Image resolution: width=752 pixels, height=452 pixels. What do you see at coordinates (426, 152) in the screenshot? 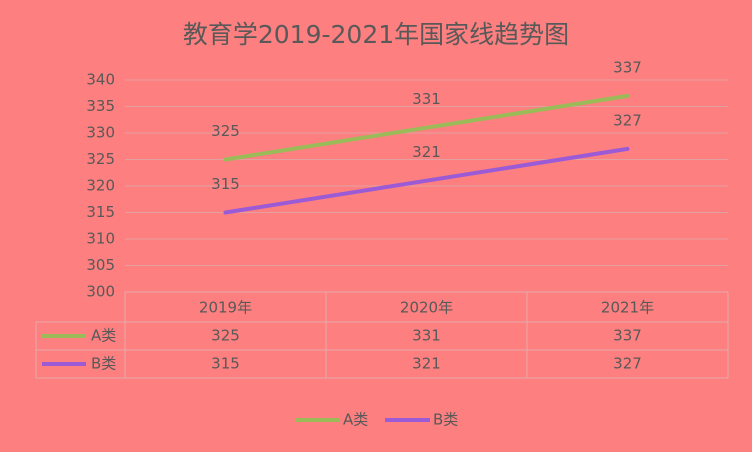
I see `data-label: 321` at bounding box center [426, 152].